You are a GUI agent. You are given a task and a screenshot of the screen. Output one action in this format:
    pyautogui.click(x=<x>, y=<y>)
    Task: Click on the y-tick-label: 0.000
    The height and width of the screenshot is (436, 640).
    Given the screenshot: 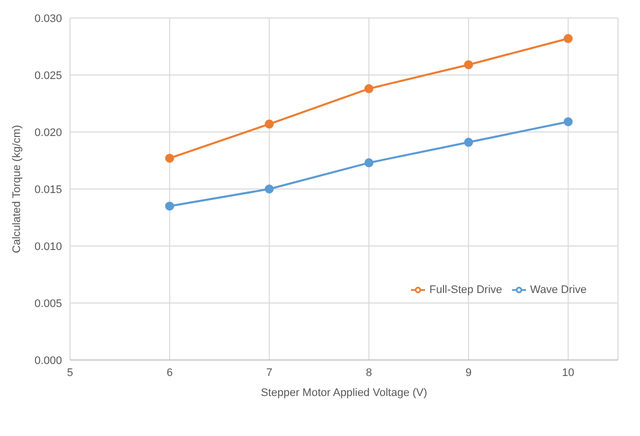 What is the action you would take?
    pyautogui.click(x=48, y=360)
    